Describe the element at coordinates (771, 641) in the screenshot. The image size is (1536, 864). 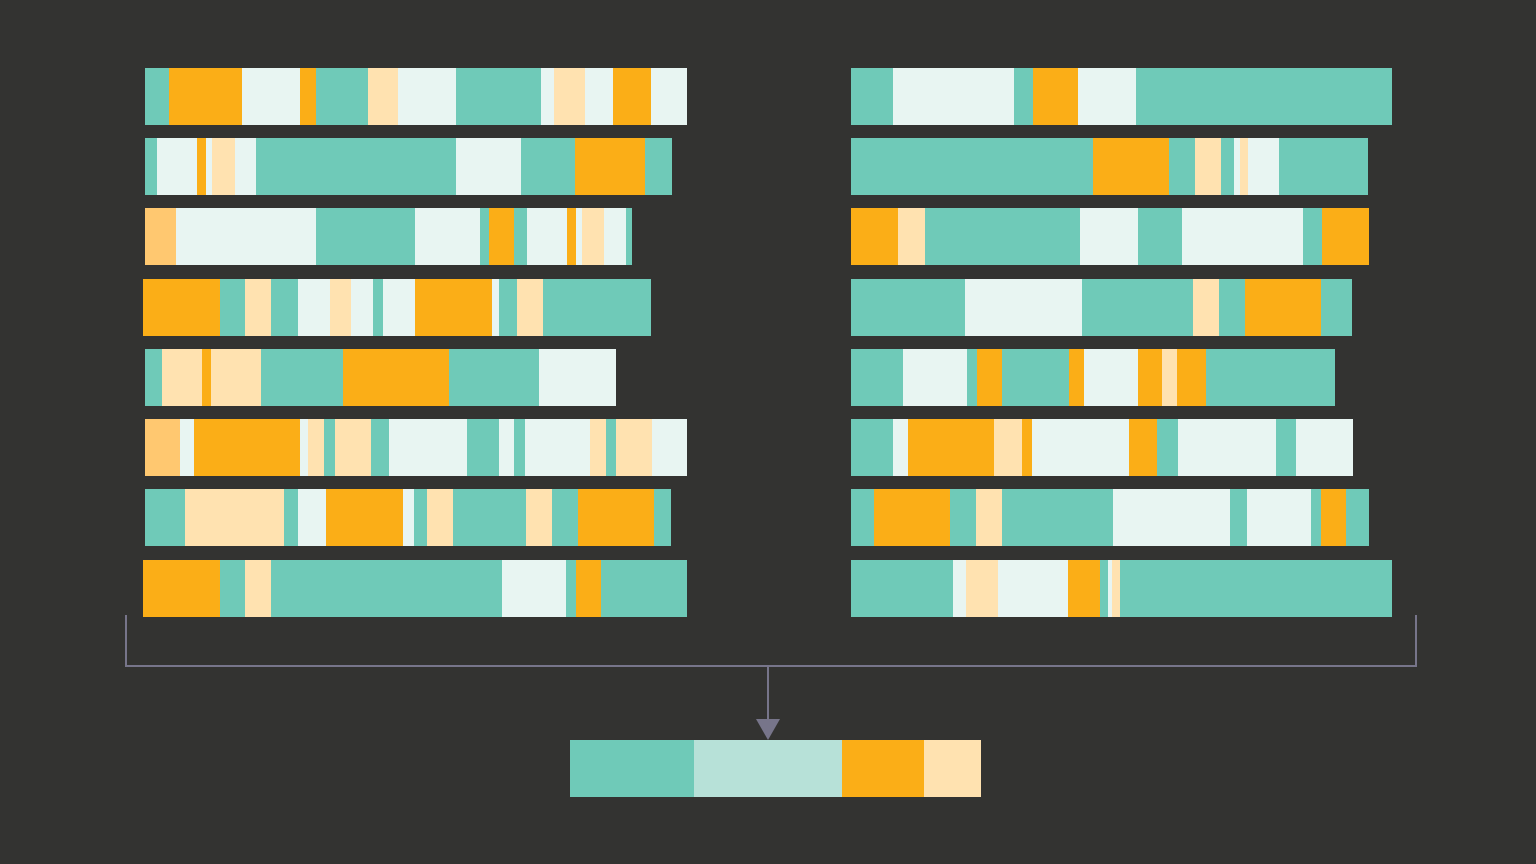
I see `bracket` at that location.